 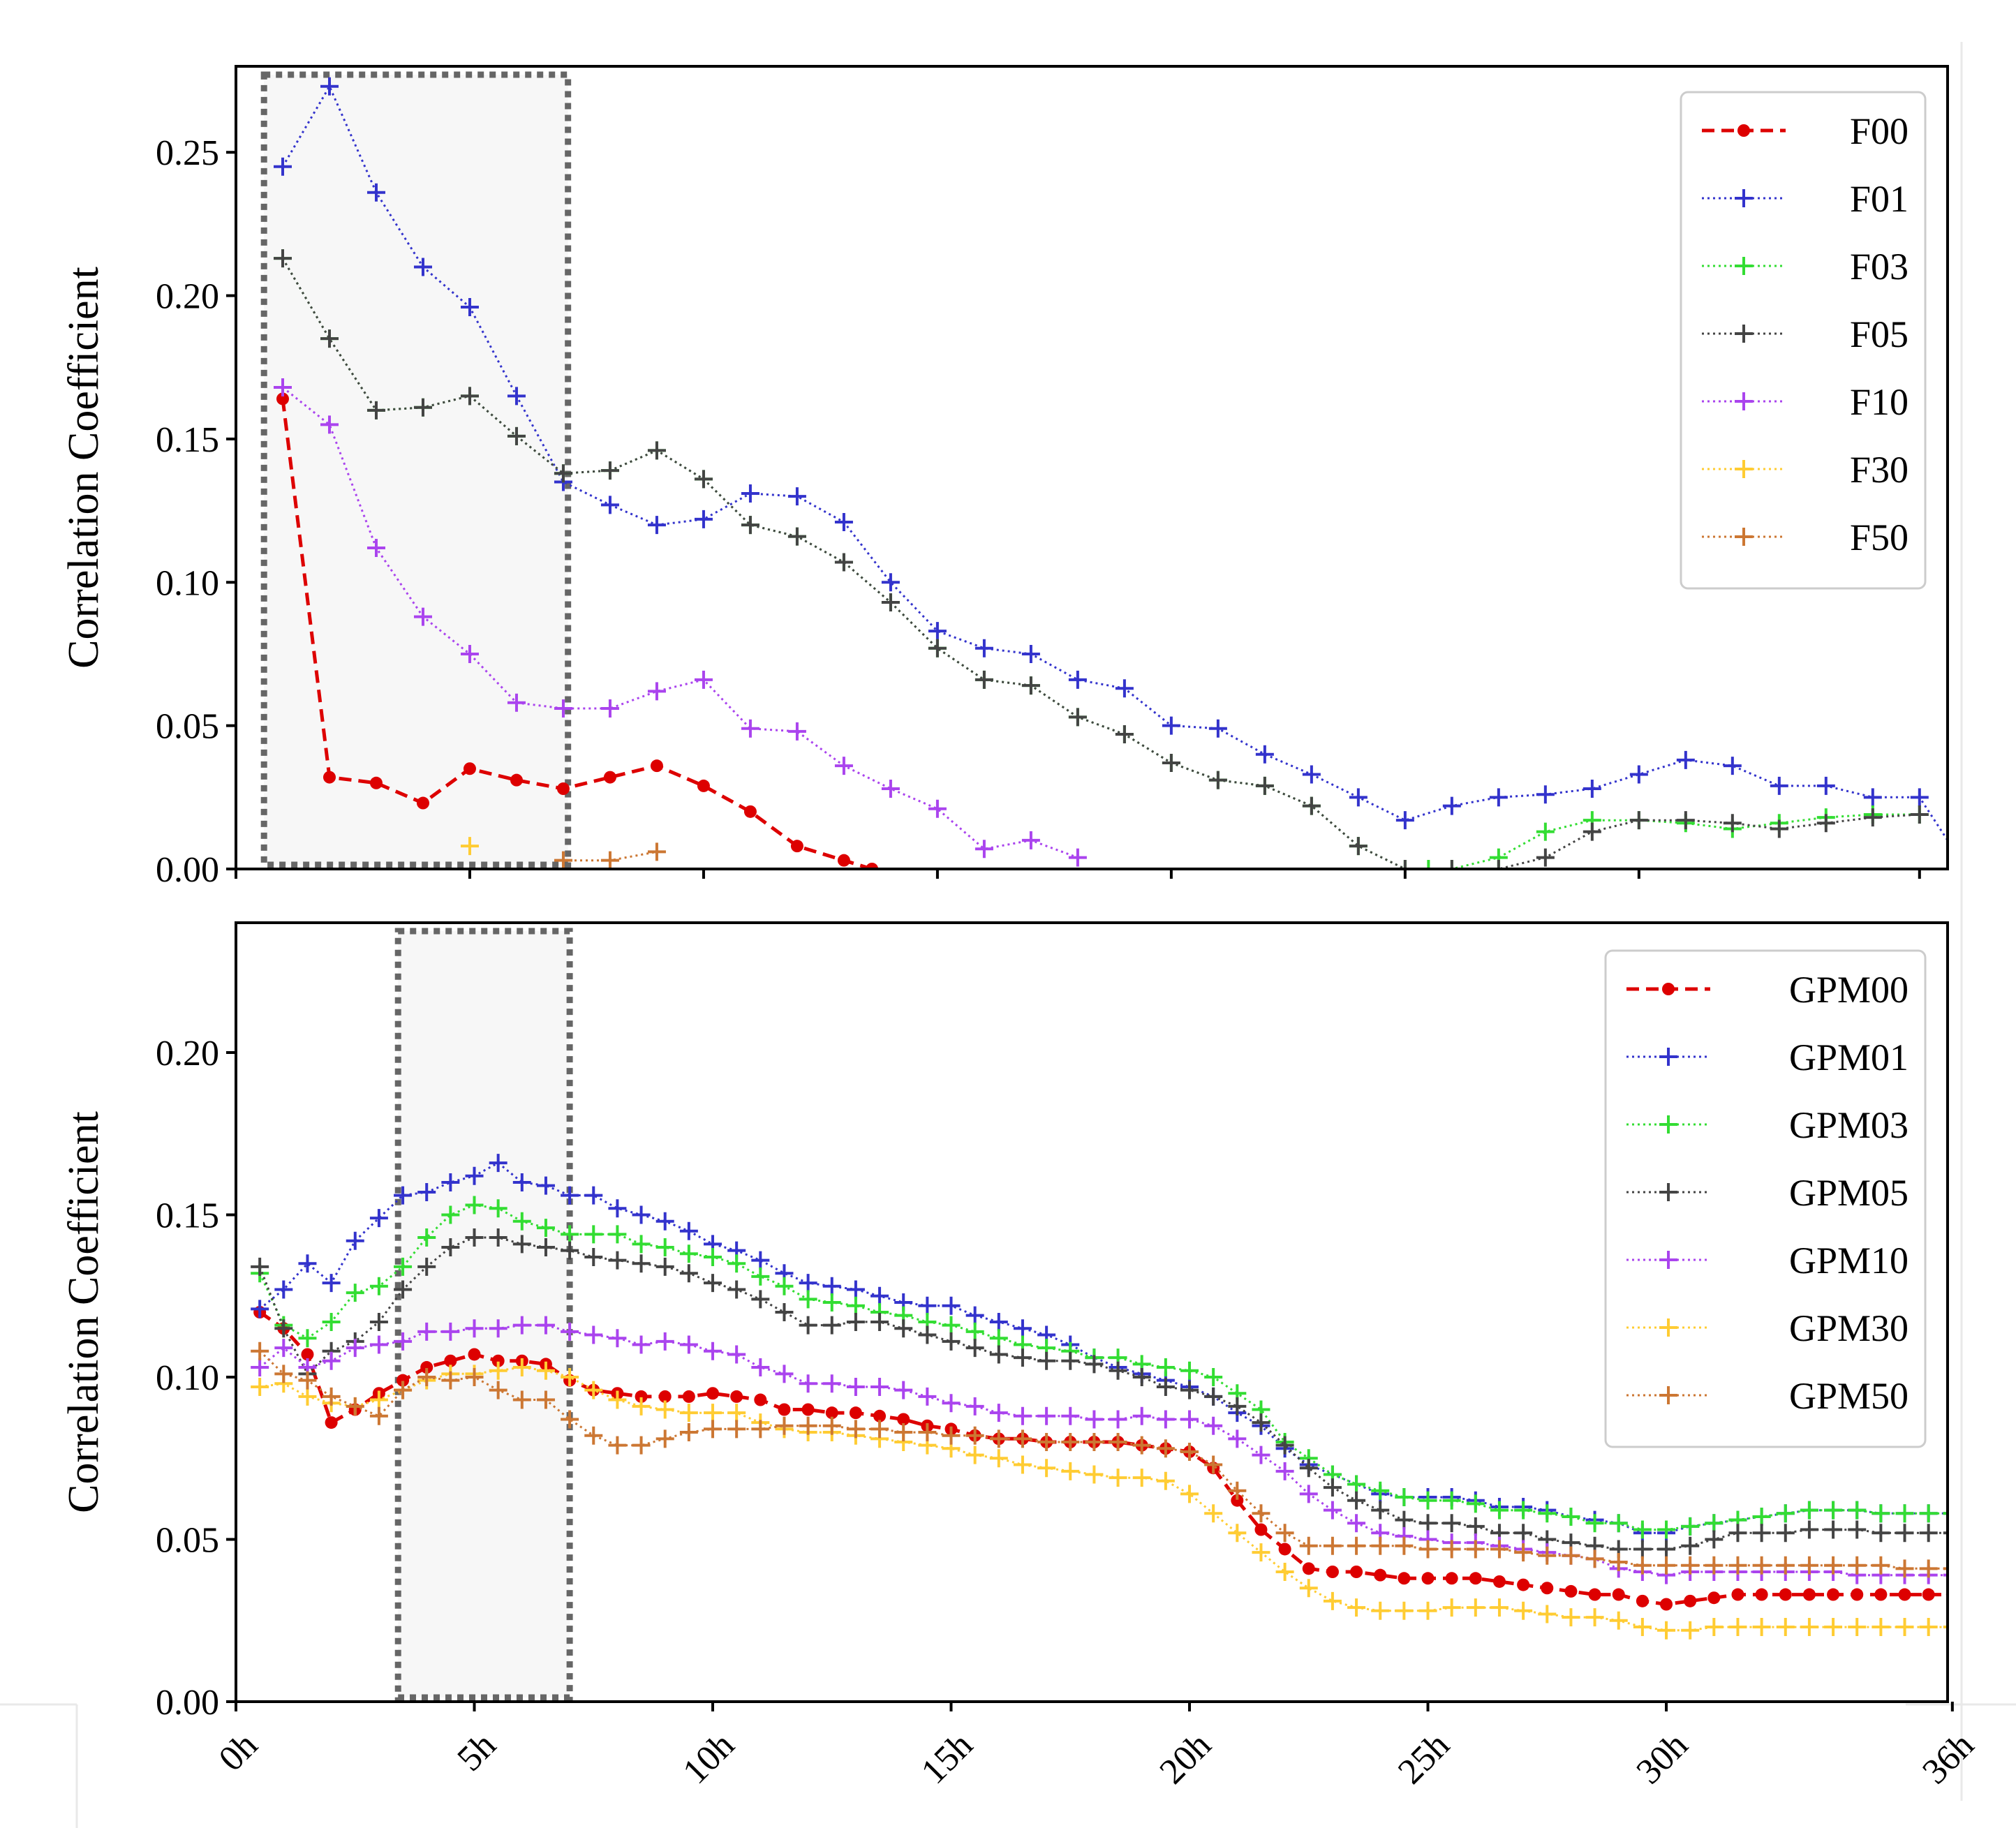 What do you see at coordinates (1767, 1260) in the screenshot?
I see `legend-item-gpm10: GPM10` at bounding box center [1767, 1260].